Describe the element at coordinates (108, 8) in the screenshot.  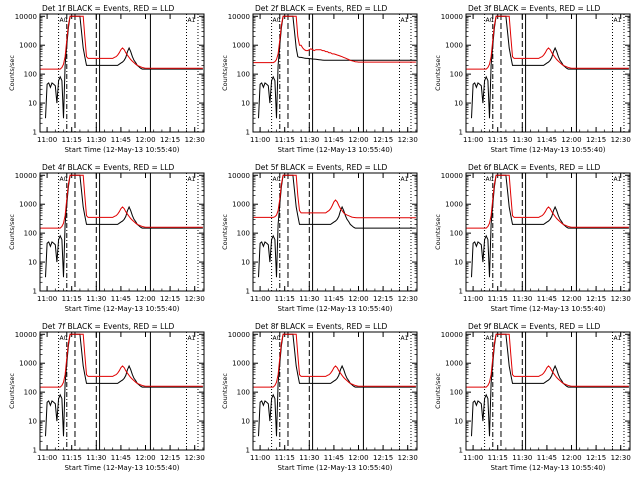
I see `panel-title: Det 1f BLACK = Events, RED = LLD` at that location.